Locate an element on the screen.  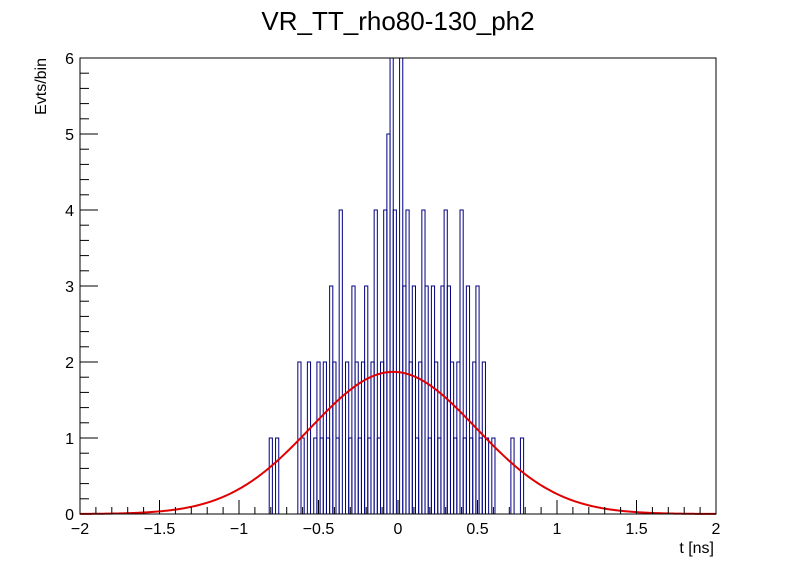
x-tick-label: 0 is located at coordinates (398, 529).